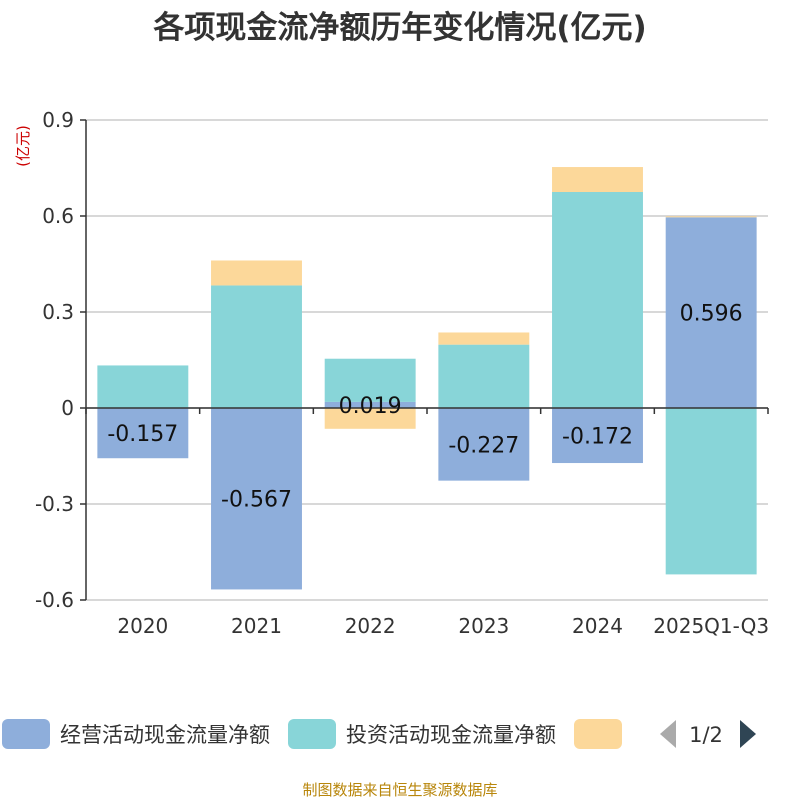 Image resolution: width=800 pixels, height=800 pixels. I want to click on x-tick-label: 2021, so click(256, 626).